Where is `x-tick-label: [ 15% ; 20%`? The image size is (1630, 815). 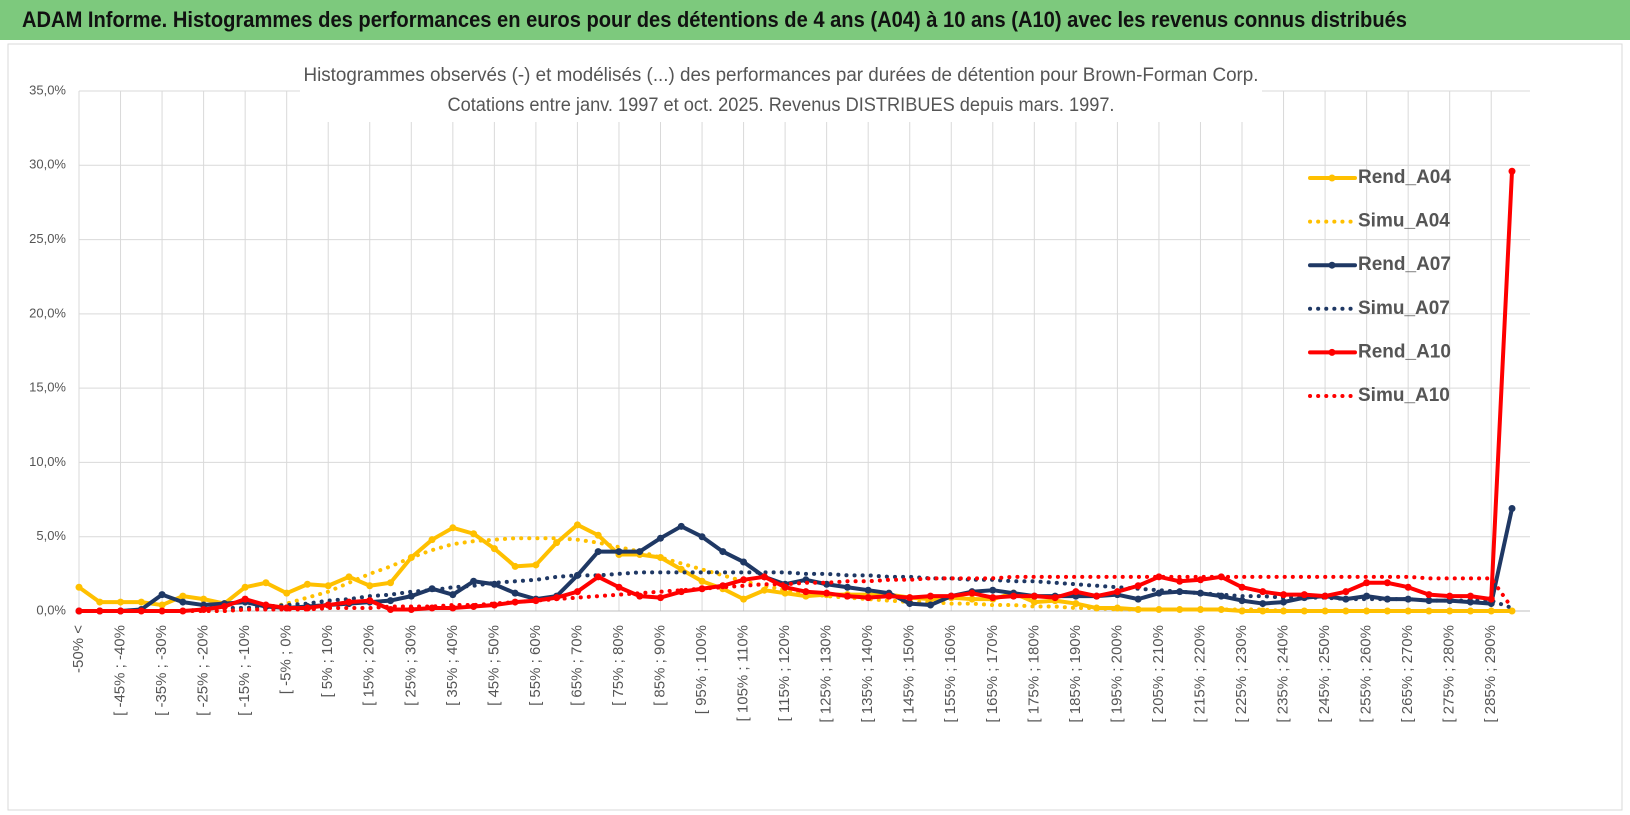
x-tick-label: [ 15% ; 20% is located at coordinates (369, 665).